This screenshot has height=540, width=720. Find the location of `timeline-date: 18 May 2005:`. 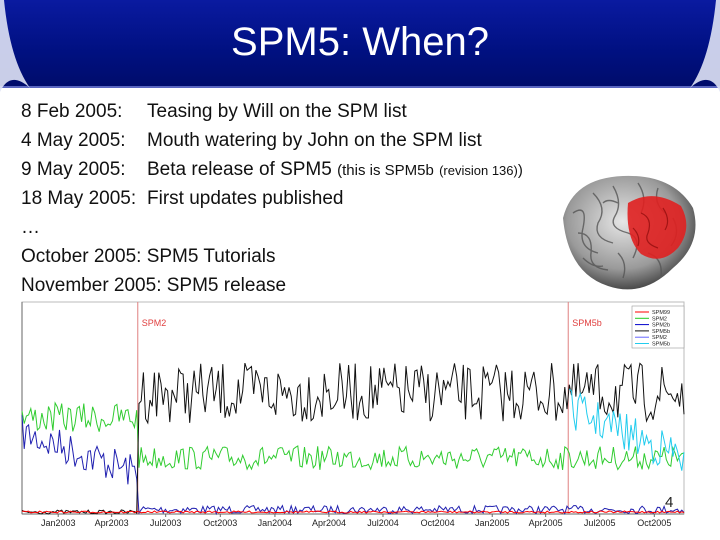

timeline-date: 18 May 2005: is located at coordinates (79, 198).